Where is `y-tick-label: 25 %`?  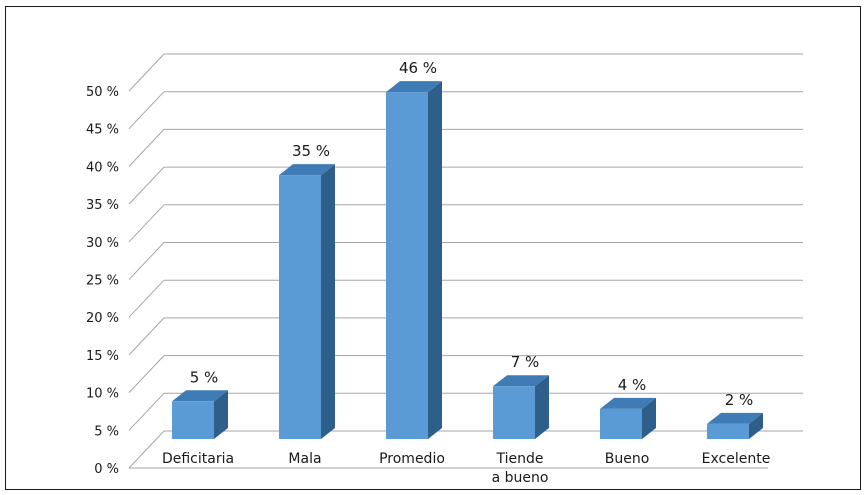 y-tick-label: 25 % is located at coordinates (102, 281).